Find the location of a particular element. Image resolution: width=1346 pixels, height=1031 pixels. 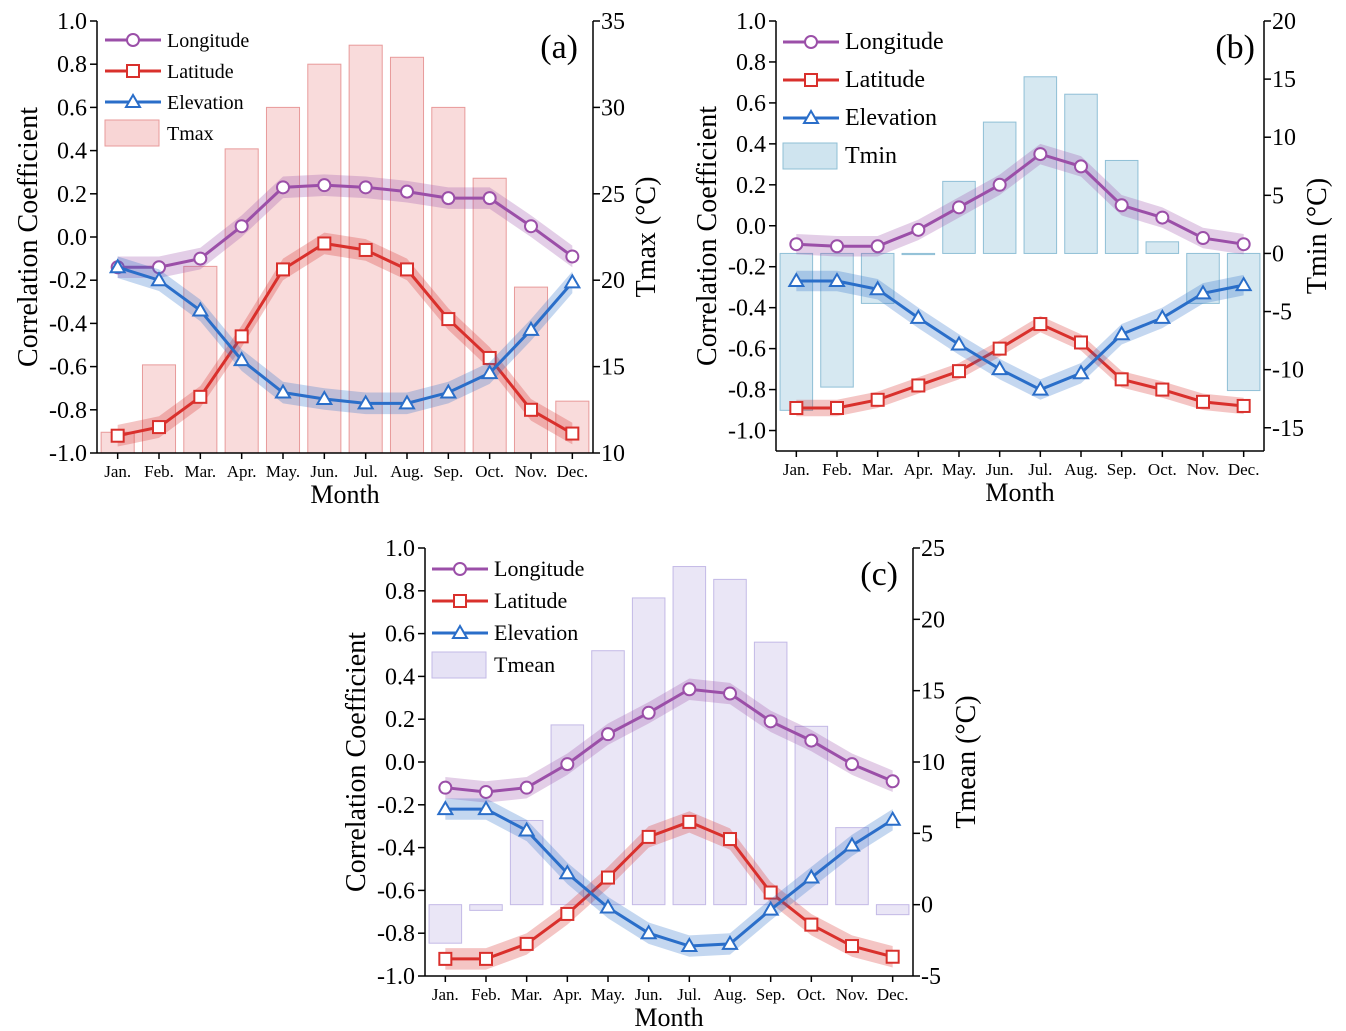

point-elevation-mar is located at coordinates (200, 309).